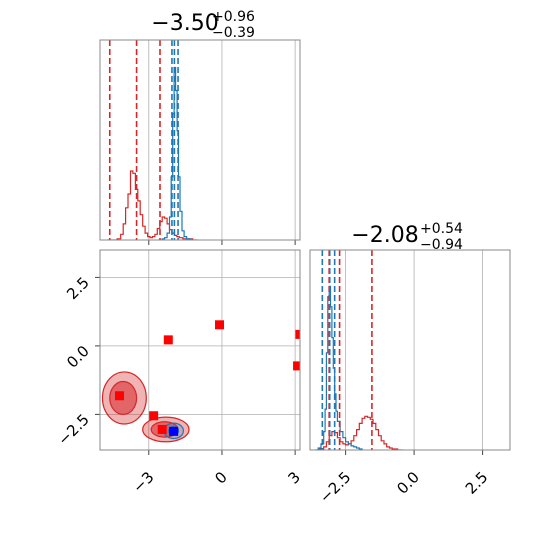 Image resolution: width=550 pixels, height=554 pixels. I want to click on title-1-main: −3.50, so click(184, 23).